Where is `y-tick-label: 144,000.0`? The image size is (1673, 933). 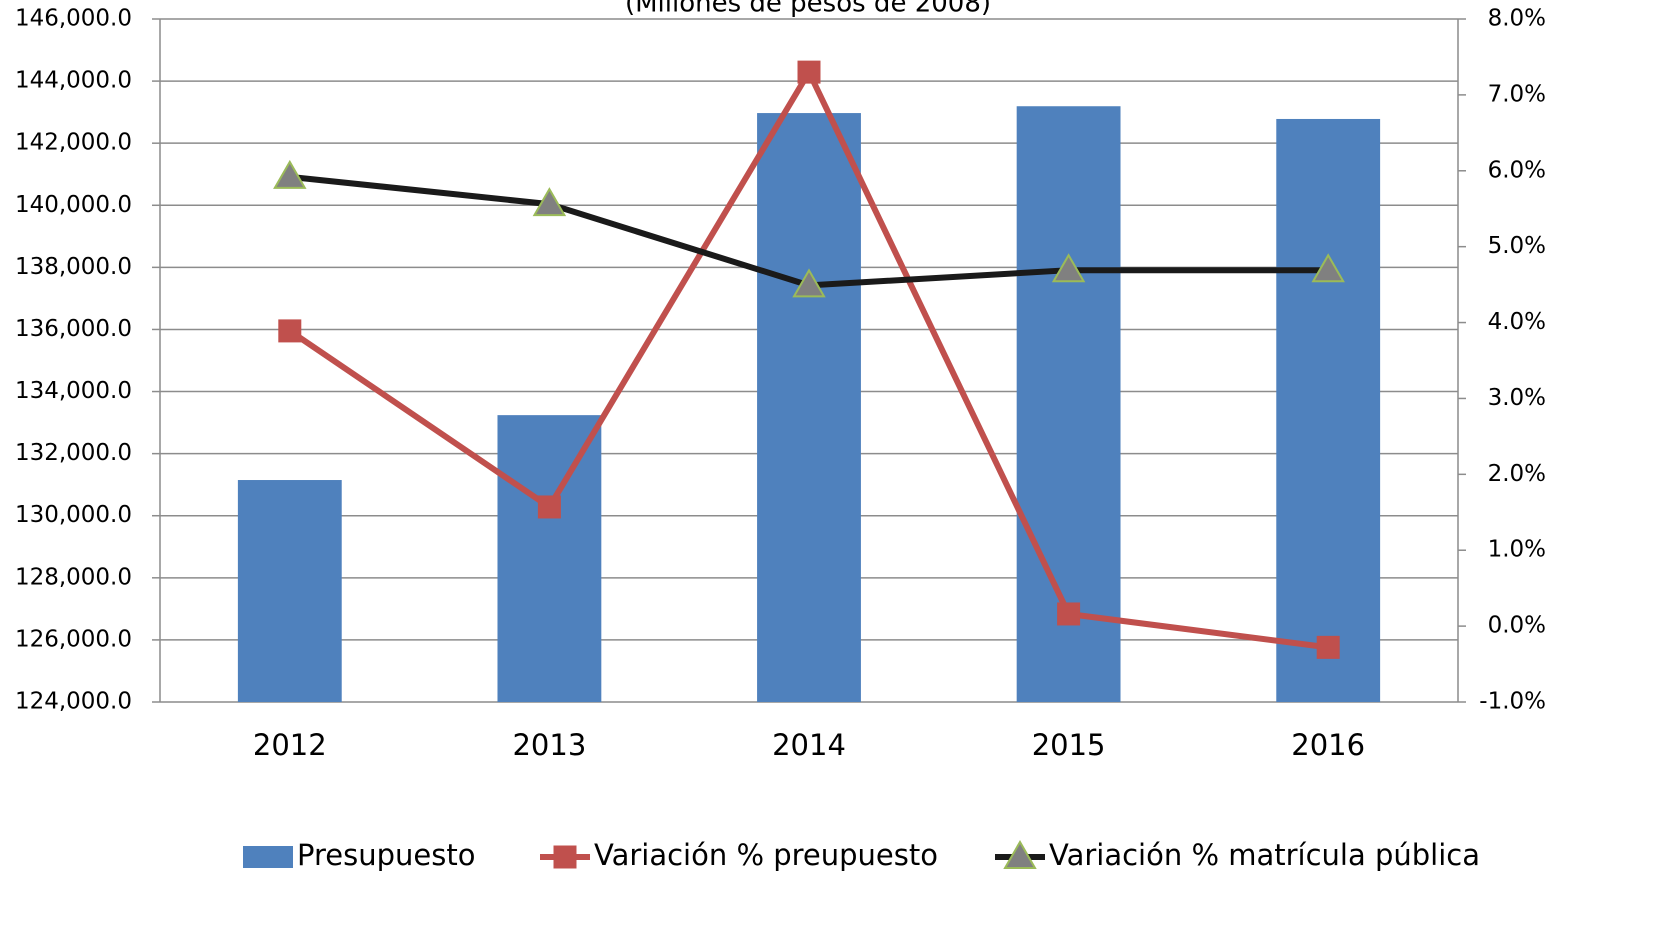
y-tick-label: 144,000.0 is located at coordinates (73, 81).